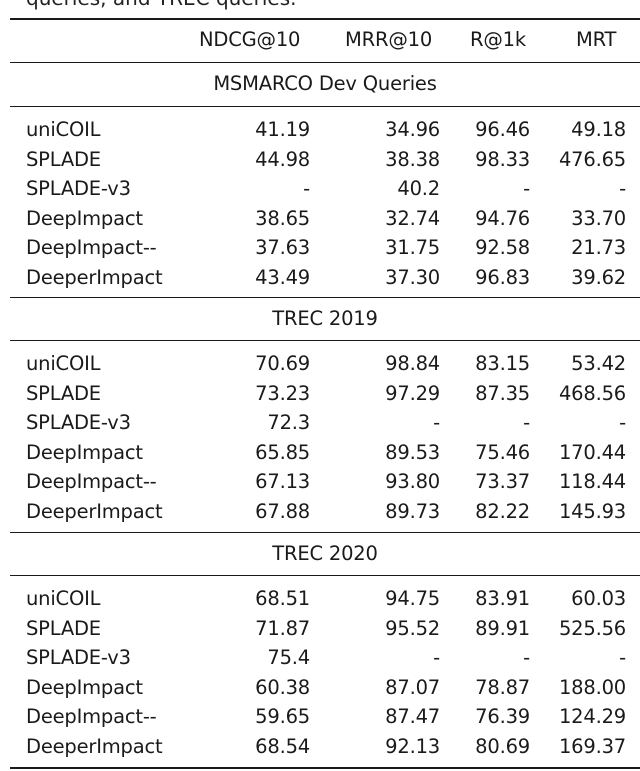  I want to click on cell-mrt: 468.56, so click(592, 393).